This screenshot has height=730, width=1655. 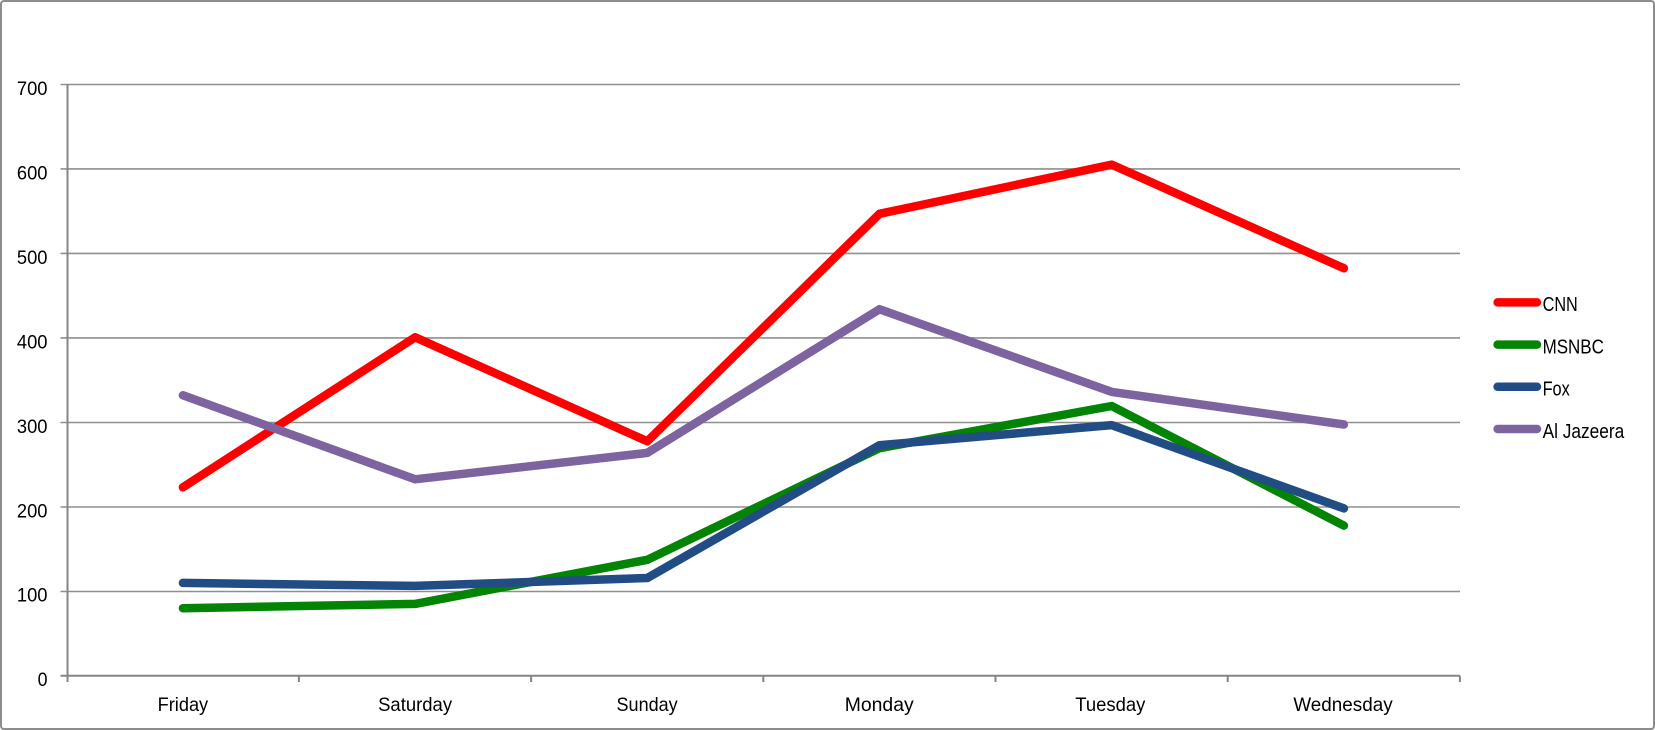 What do you see at coordinates (1560, 305) in the screenshot?
I see `svg-text: CNN` at bounding box center [1560, 305].